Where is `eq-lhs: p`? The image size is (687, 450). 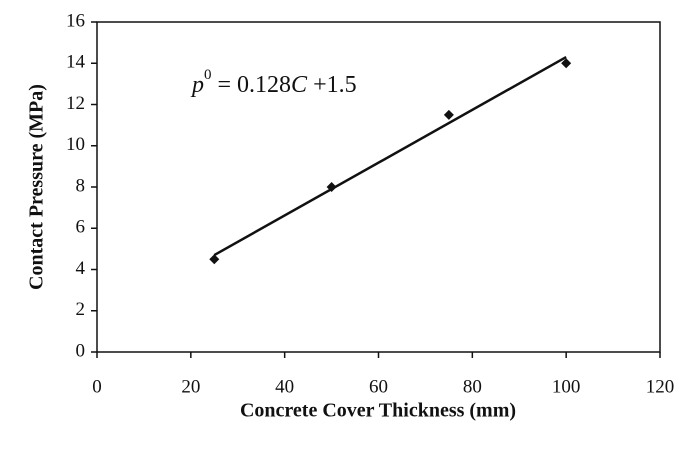 eq-lhs: p is located at coordinates (197, 85).